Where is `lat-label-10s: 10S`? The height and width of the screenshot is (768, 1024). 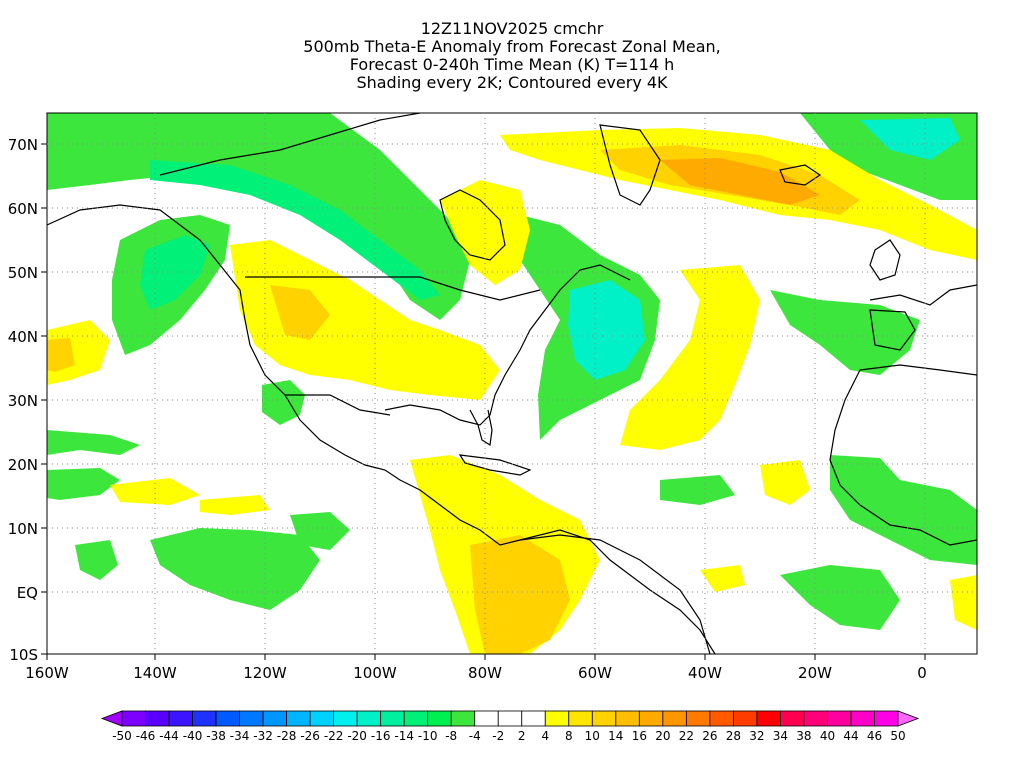 lat-label-10s: 10S is located at coordinates (23, 655).